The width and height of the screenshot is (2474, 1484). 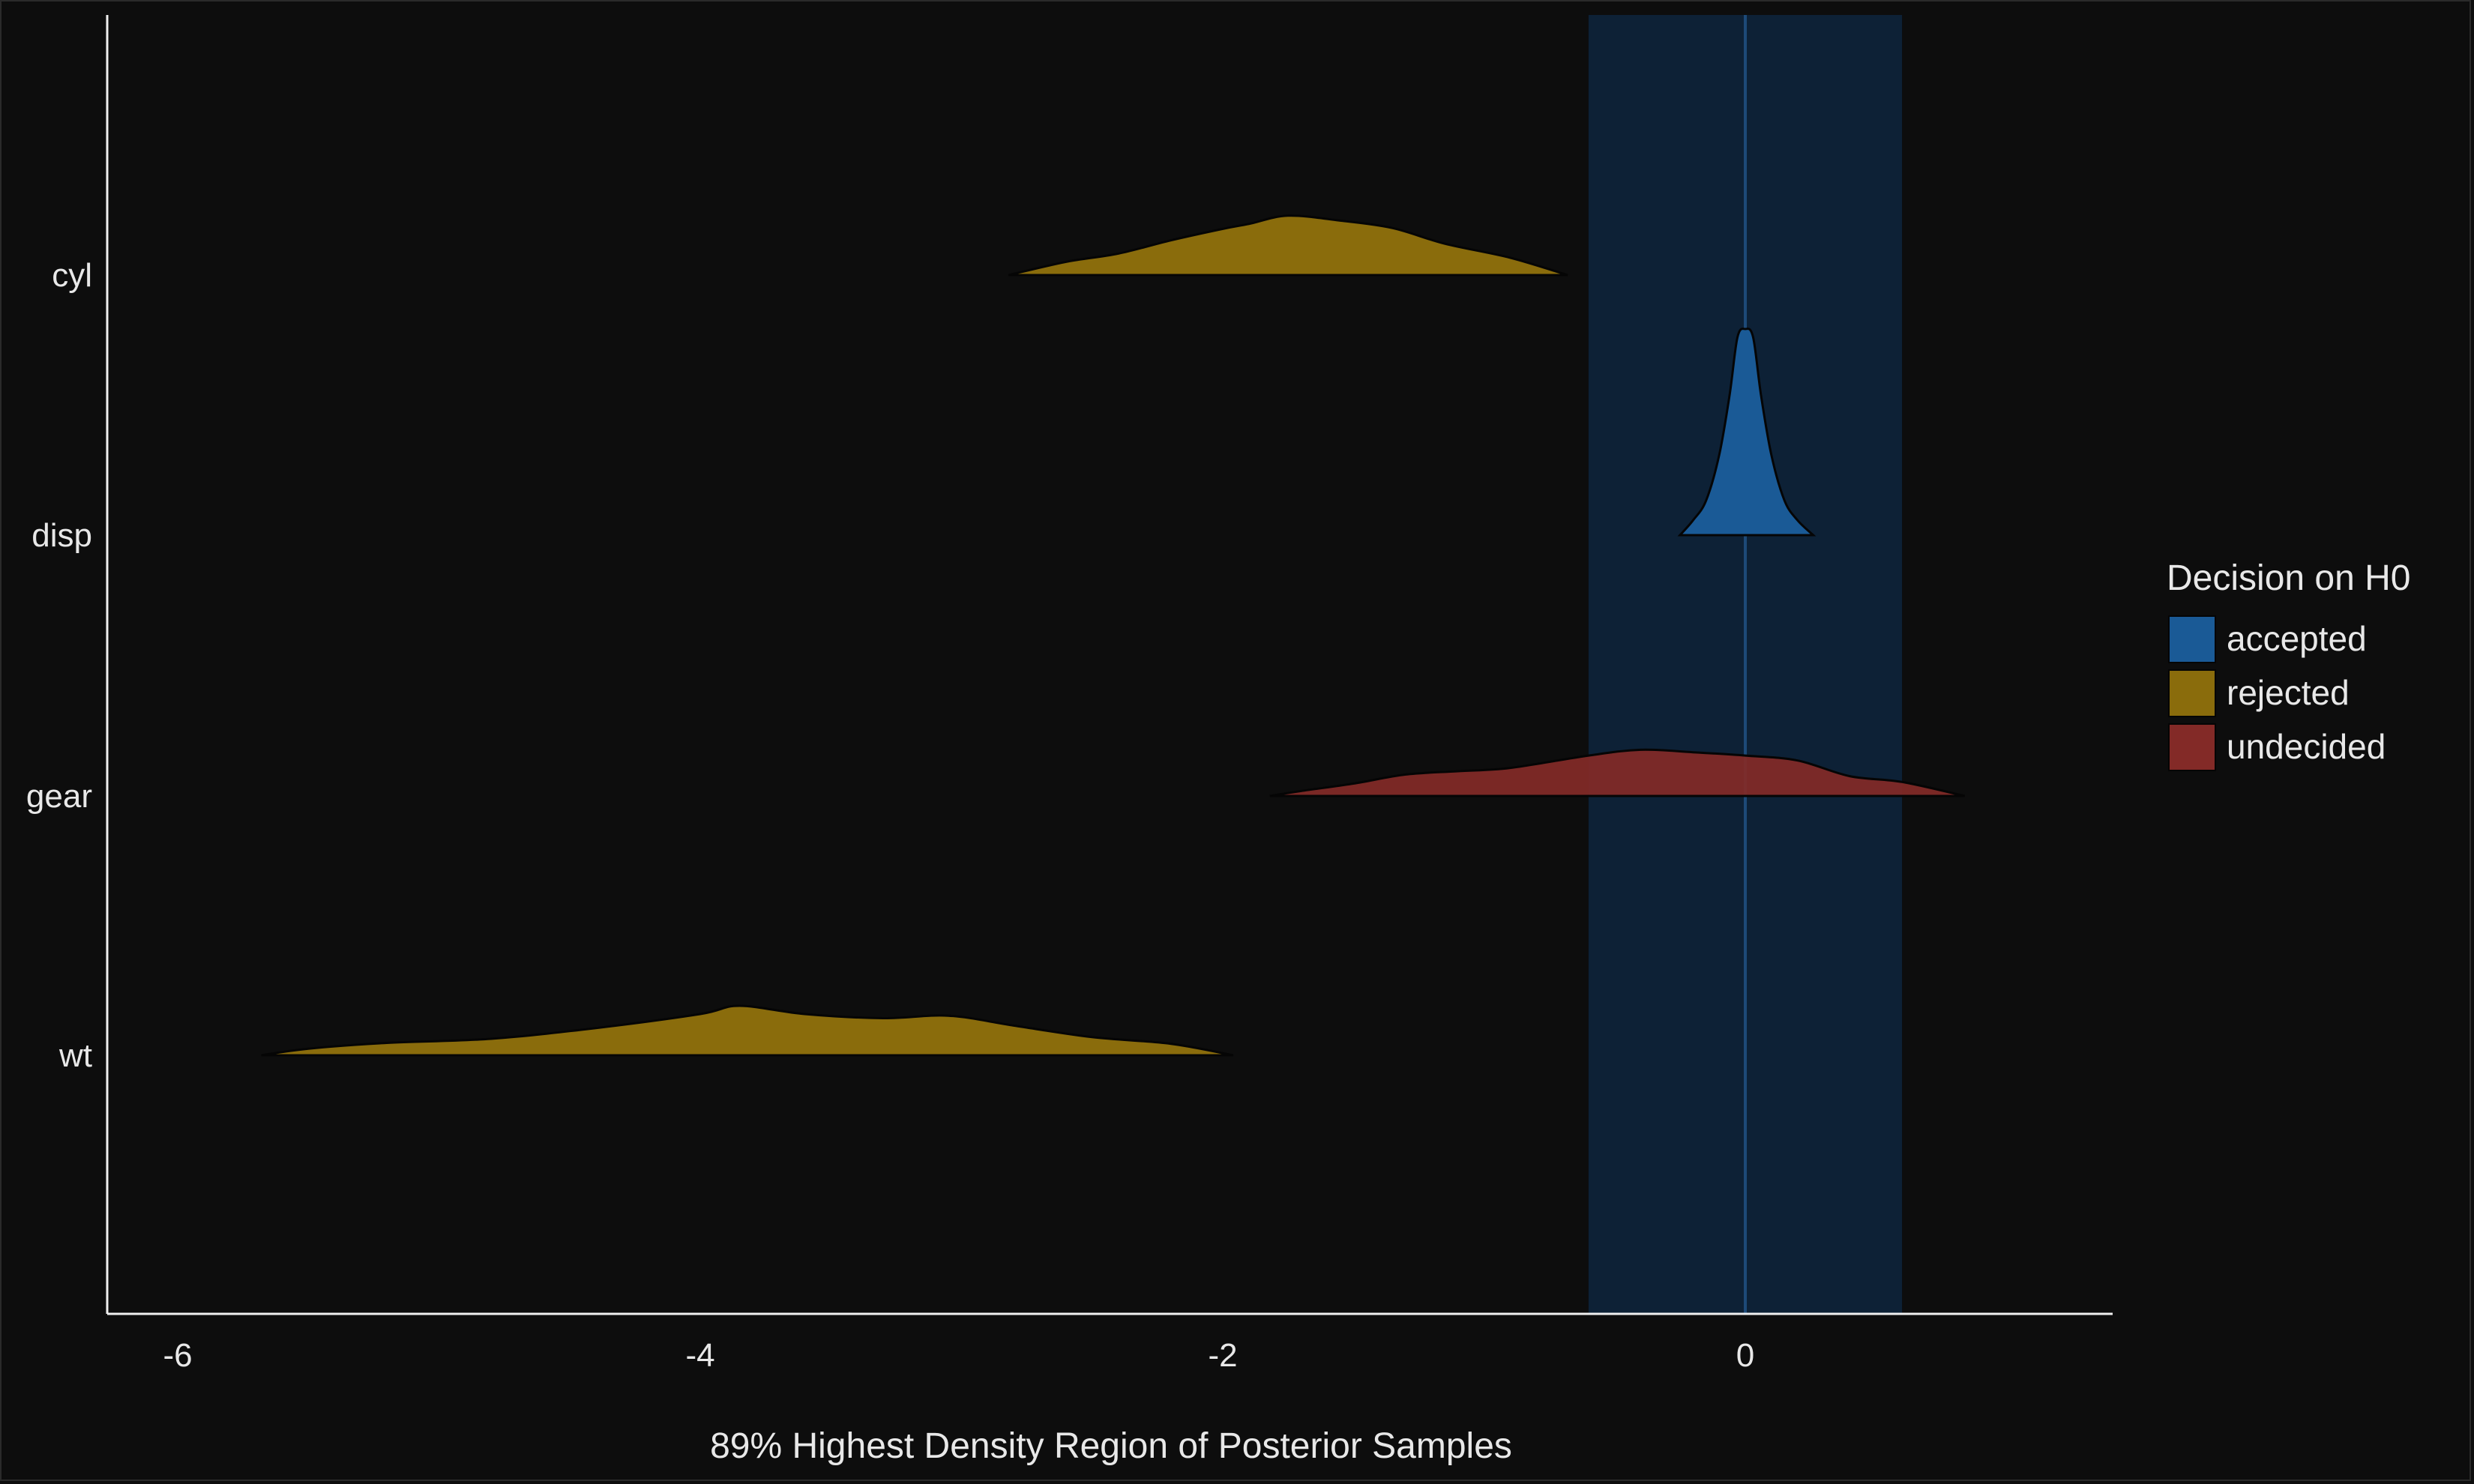 I want to click on x-tick-label: 0, so click(x=1745, y=1355).